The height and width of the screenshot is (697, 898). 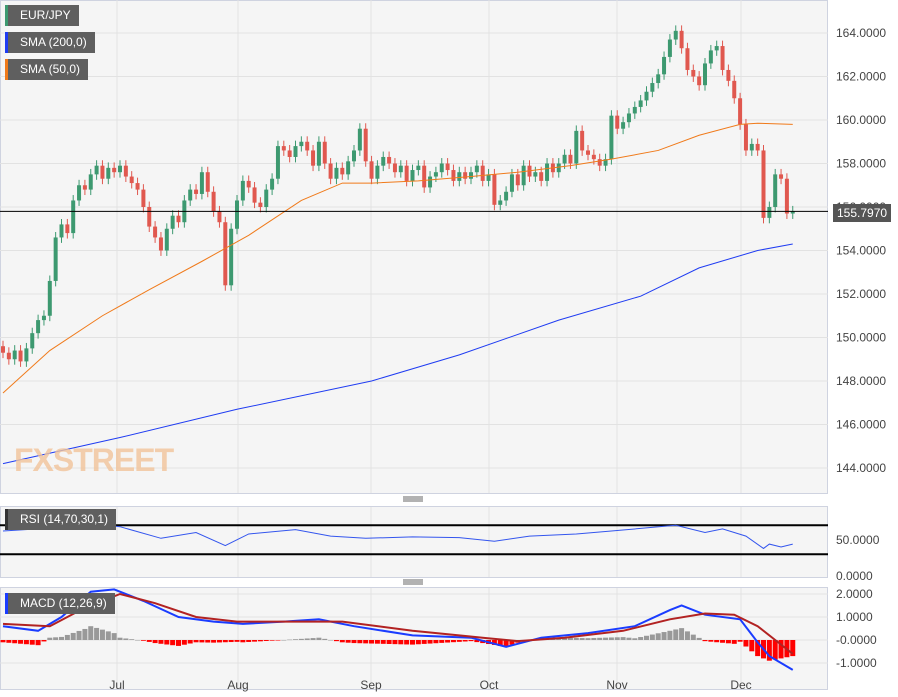 What do you see at coordinates (861, 468) in the screenshot?
I see `y-tick-label: 144.0000` at bounding box center [861, 468].